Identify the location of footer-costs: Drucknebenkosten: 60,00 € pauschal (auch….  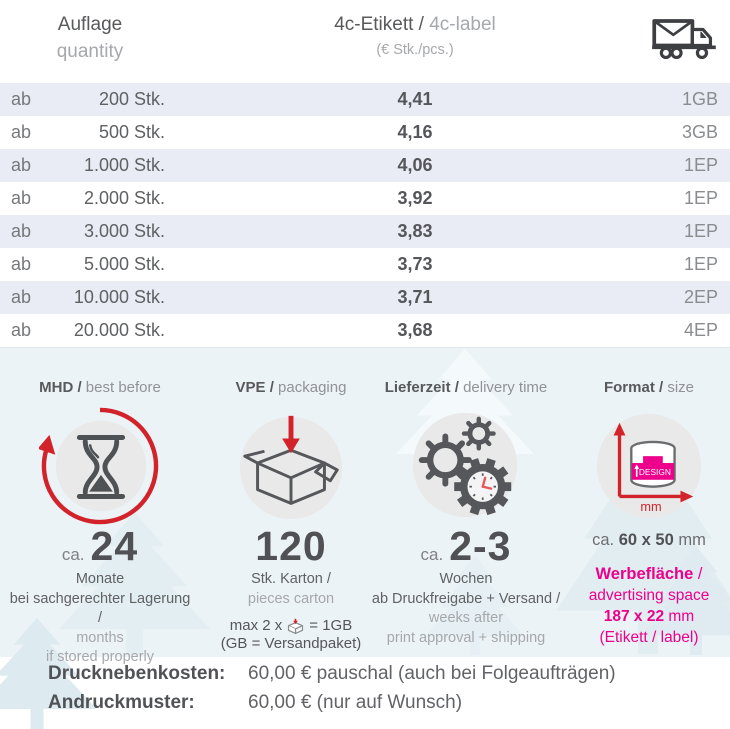
(365, 688).